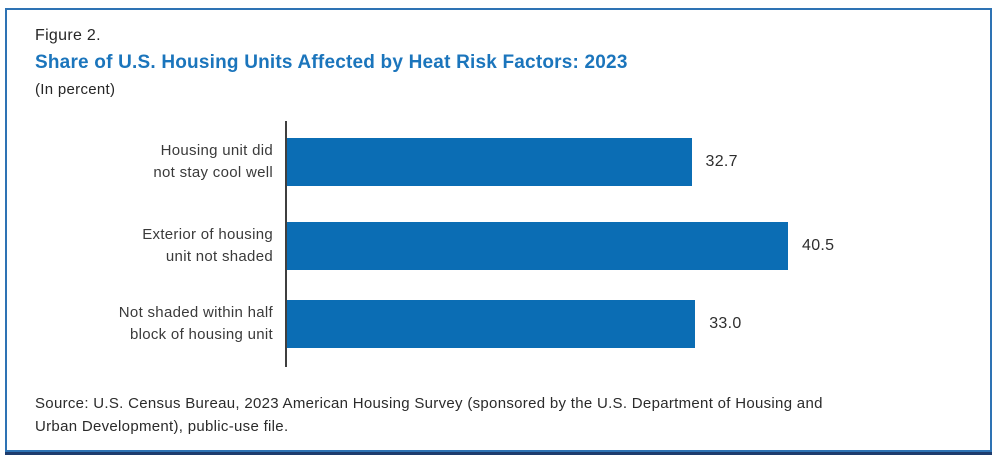 Image resolution: width=1000 pixels, height=464 pixels. What do you see at coordinates (151, 246) in the screenshot?
I see `category-label: Exterior of housing unit not shaded` at bounding box center [151, 246].